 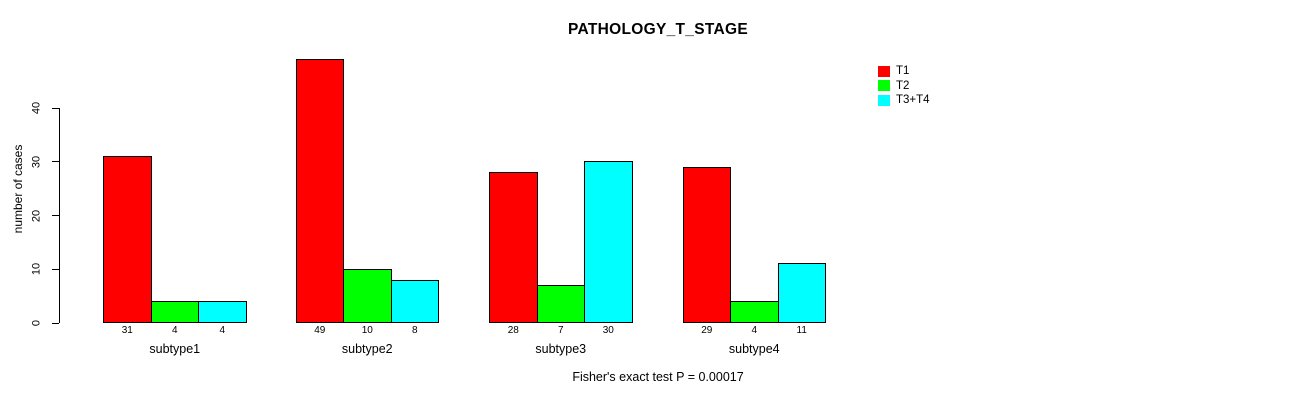 What do you see at coordinates (36, 215) in the screenshot?
I see `y-tick-label: 20` at bounding box center [36, 215].